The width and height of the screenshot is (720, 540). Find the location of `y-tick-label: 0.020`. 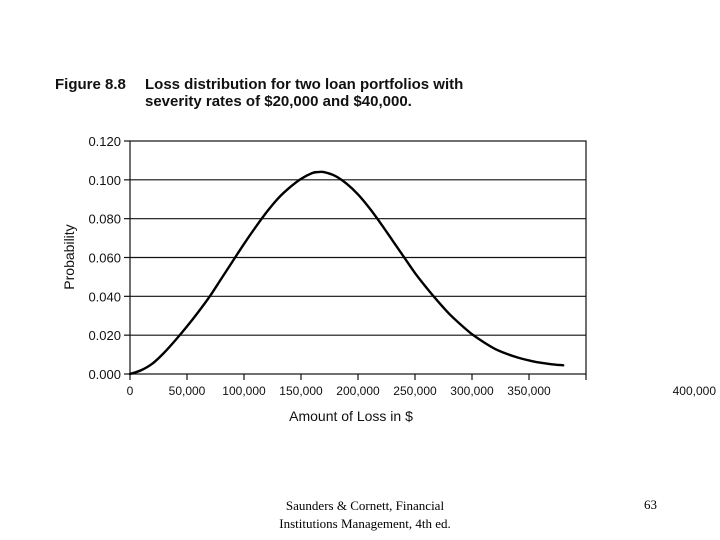

y-tick-label: 0.020 is located at coordinates (104, 335).